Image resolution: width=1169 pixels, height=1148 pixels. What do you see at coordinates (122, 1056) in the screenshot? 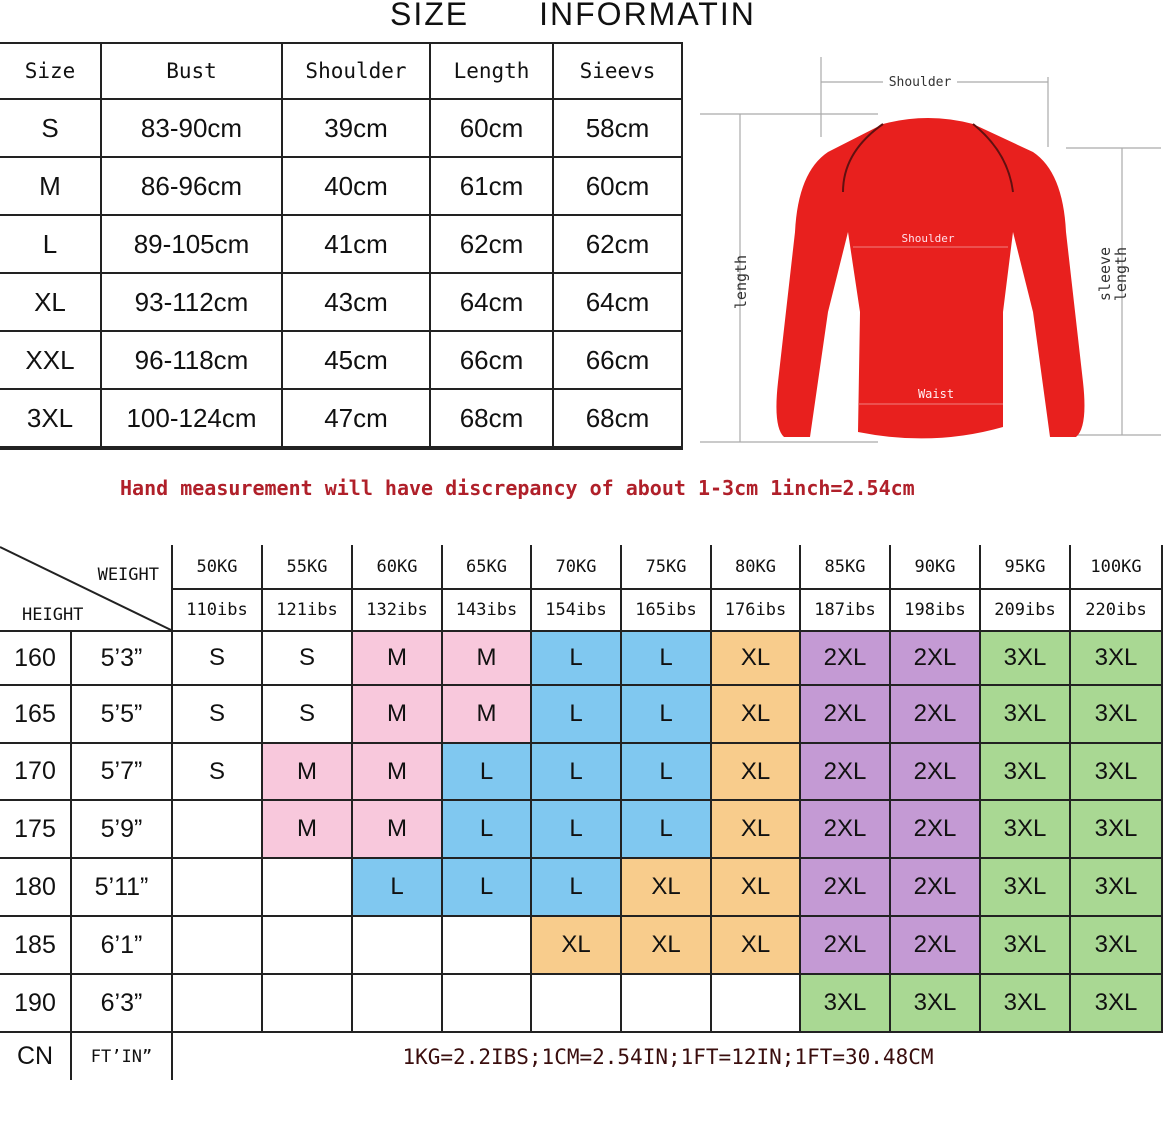
I see `footer-ftin: FT’IN”` at bounding box center [122, 1056].